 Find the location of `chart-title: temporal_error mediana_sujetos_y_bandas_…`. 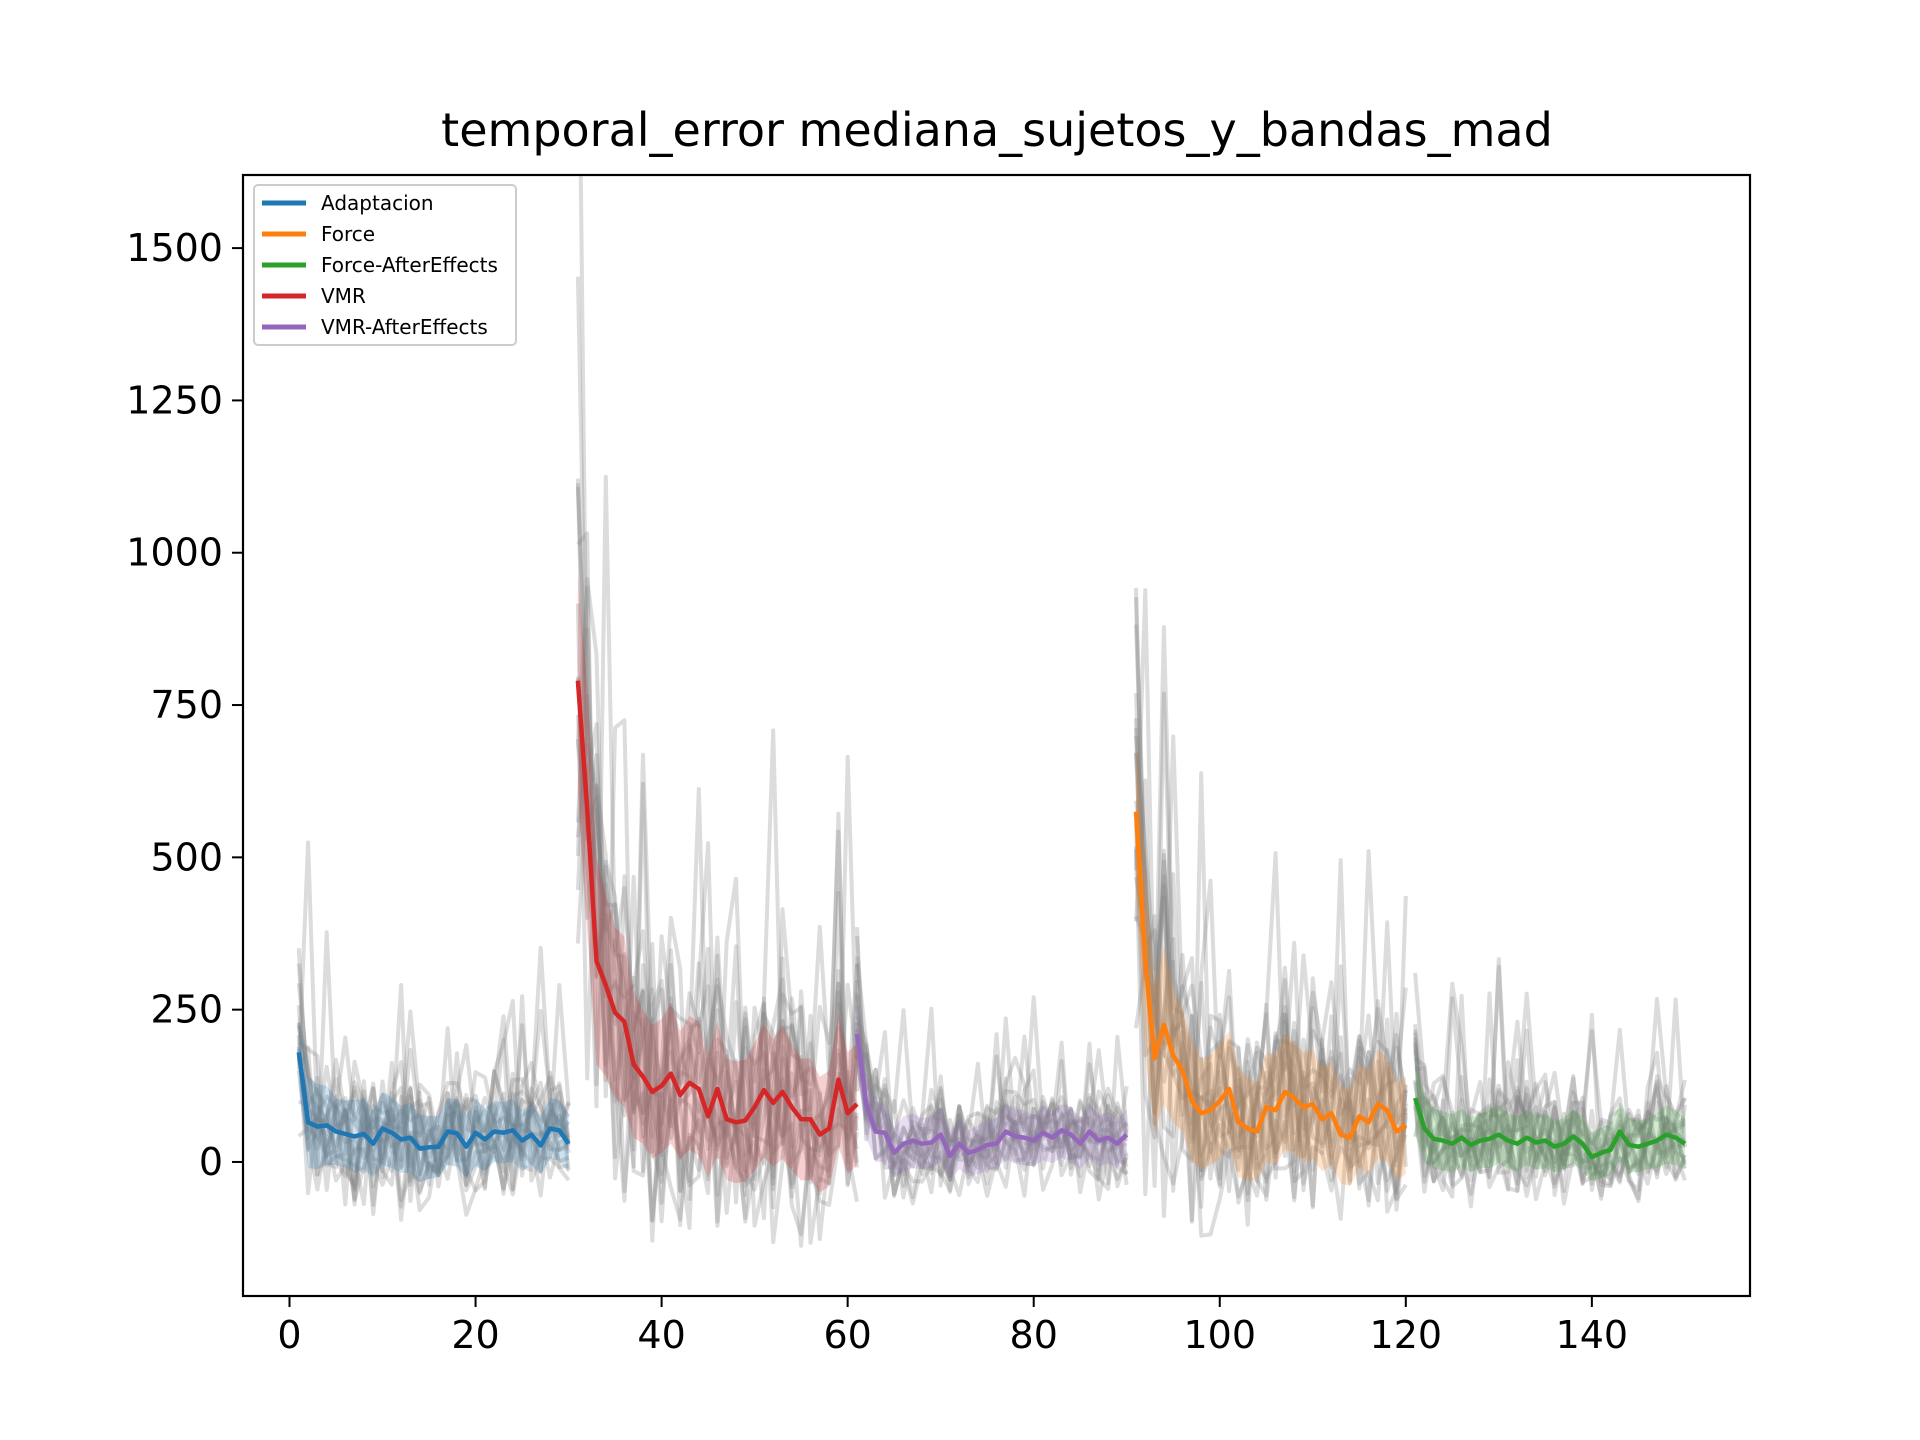

chart-title: temporal_error mediana_sujetos_y_bandas_… is located at coordinates (997, 130).